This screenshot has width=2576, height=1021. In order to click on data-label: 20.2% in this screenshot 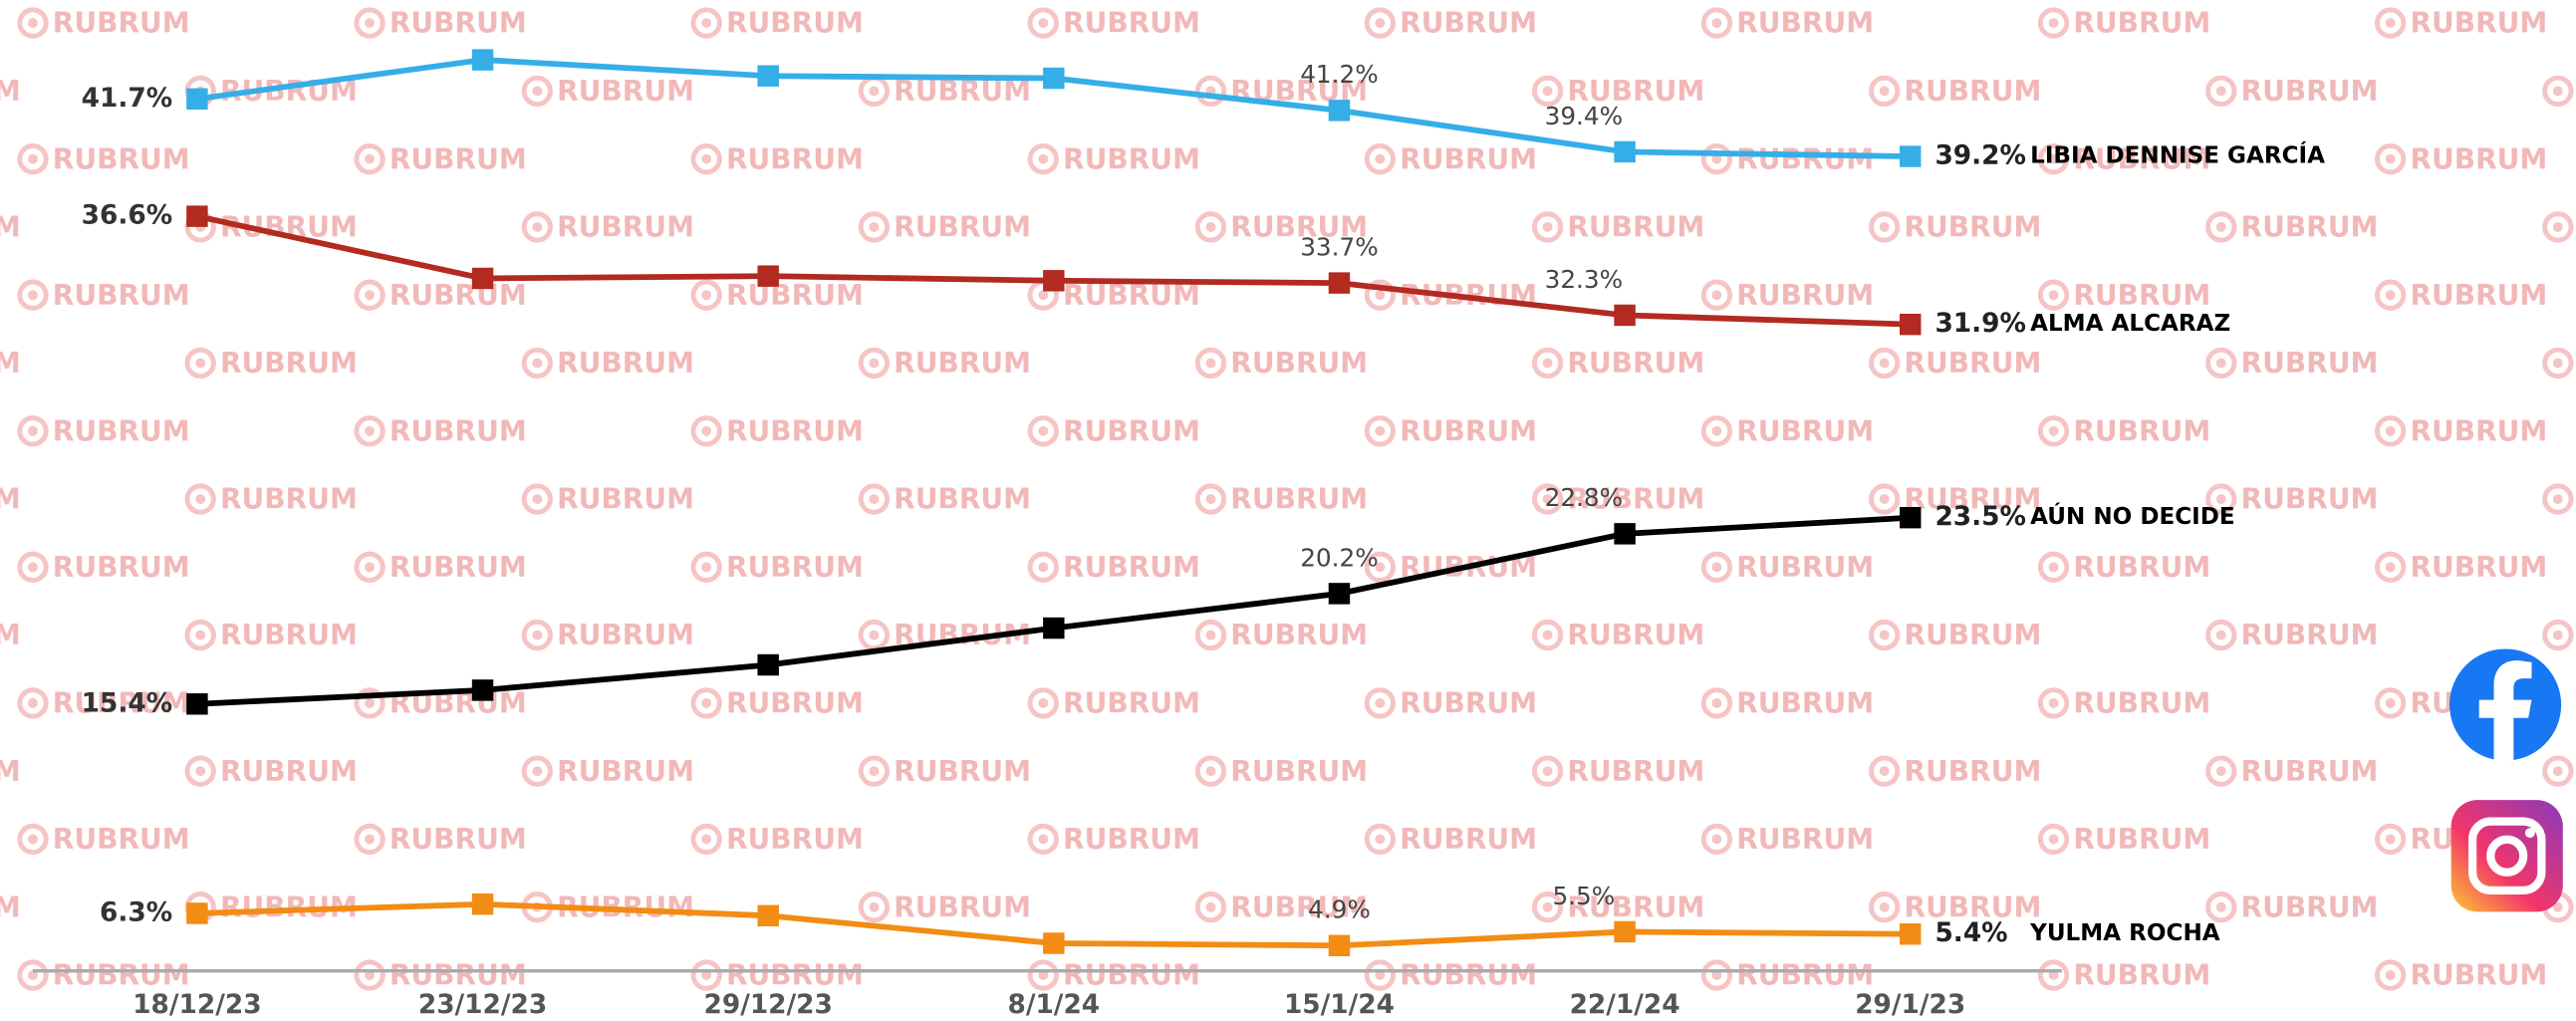, I will do `click(1339, 558)`.